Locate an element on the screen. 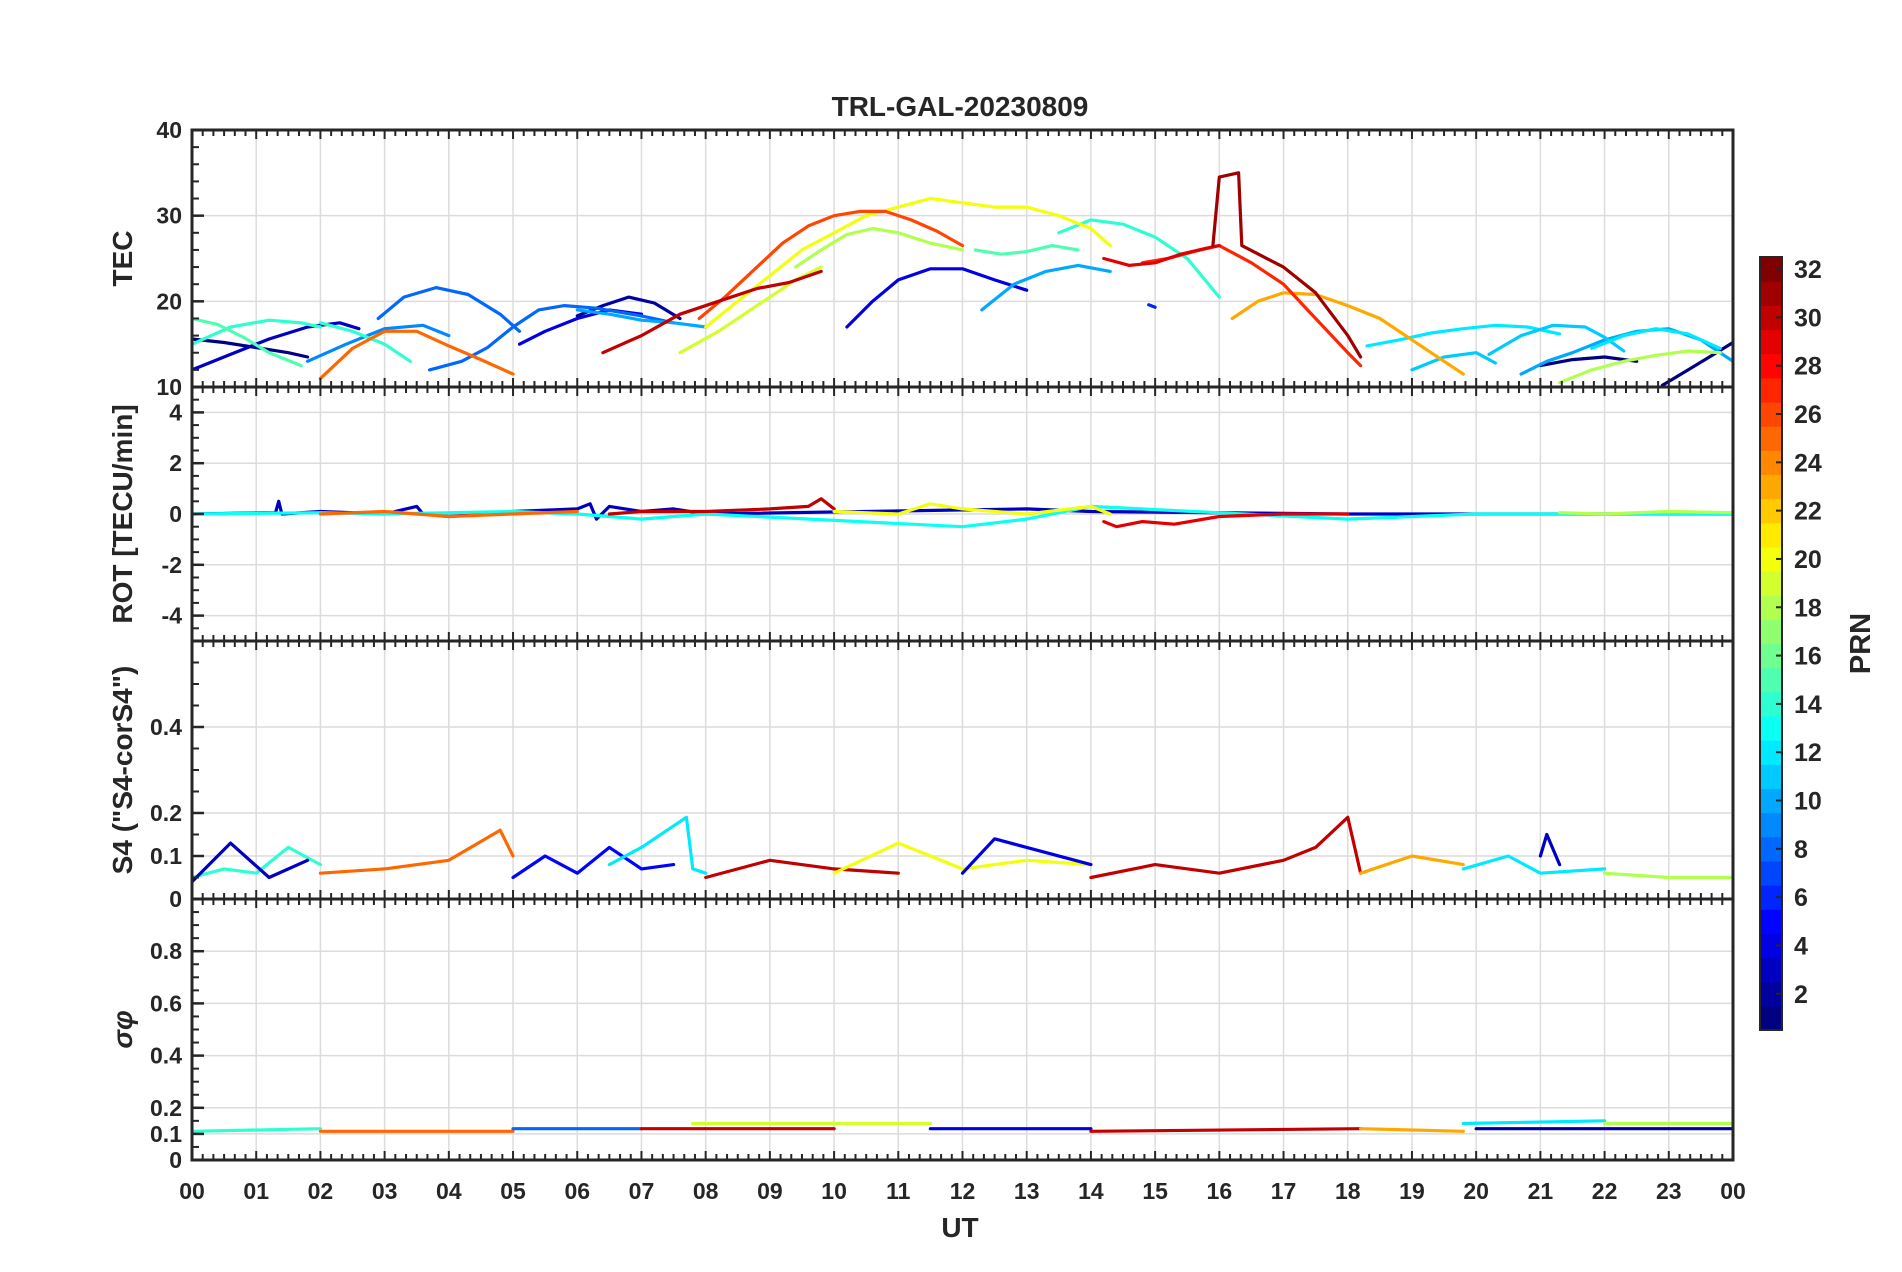  x-tick-label: 00 is located at coordinates (1733, 1191).